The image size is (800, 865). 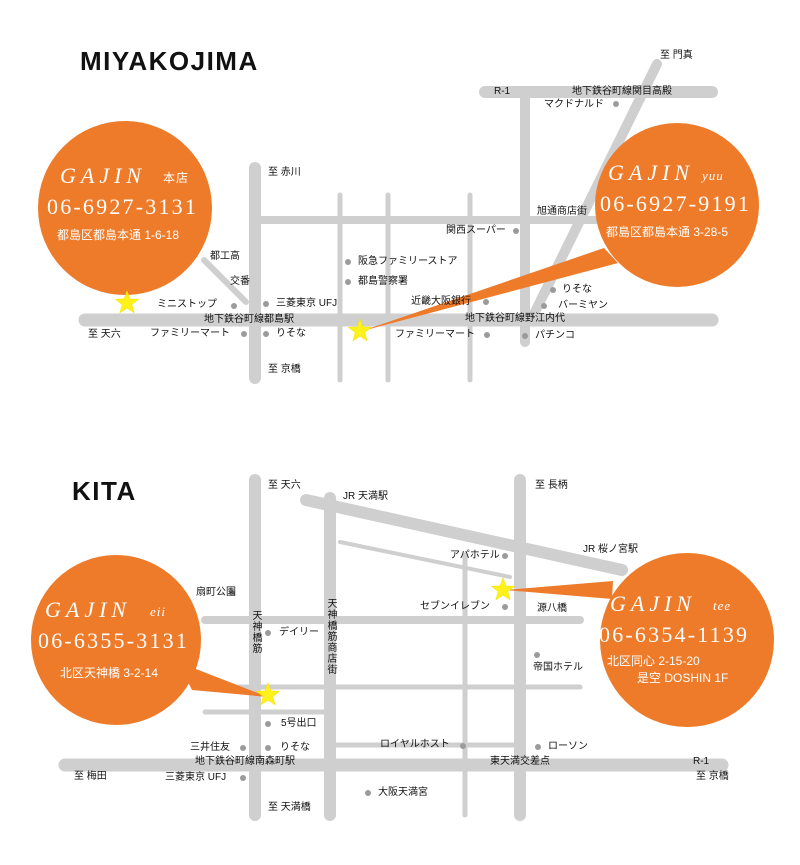 I want to click on label-to-akagawa: 至 赤川, so click(x=284, y=172).